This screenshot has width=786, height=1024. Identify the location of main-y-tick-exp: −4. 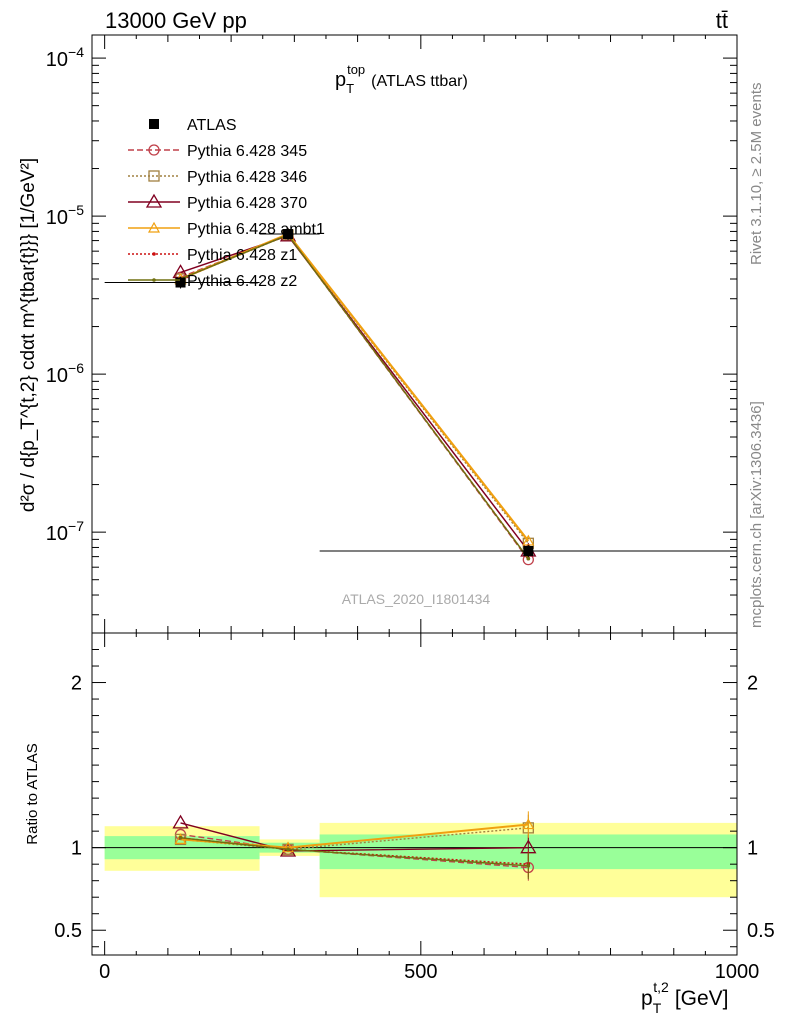
(76, 52).